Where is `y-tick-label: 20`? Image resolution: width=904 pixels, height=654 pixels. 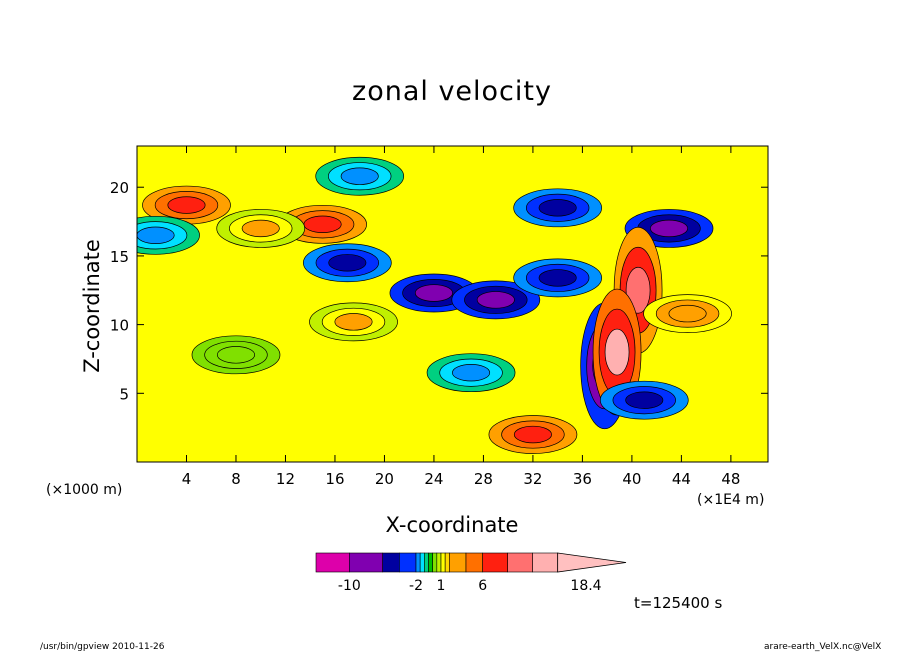 y-tick-label: 20 is located at coordinates (119, 188).